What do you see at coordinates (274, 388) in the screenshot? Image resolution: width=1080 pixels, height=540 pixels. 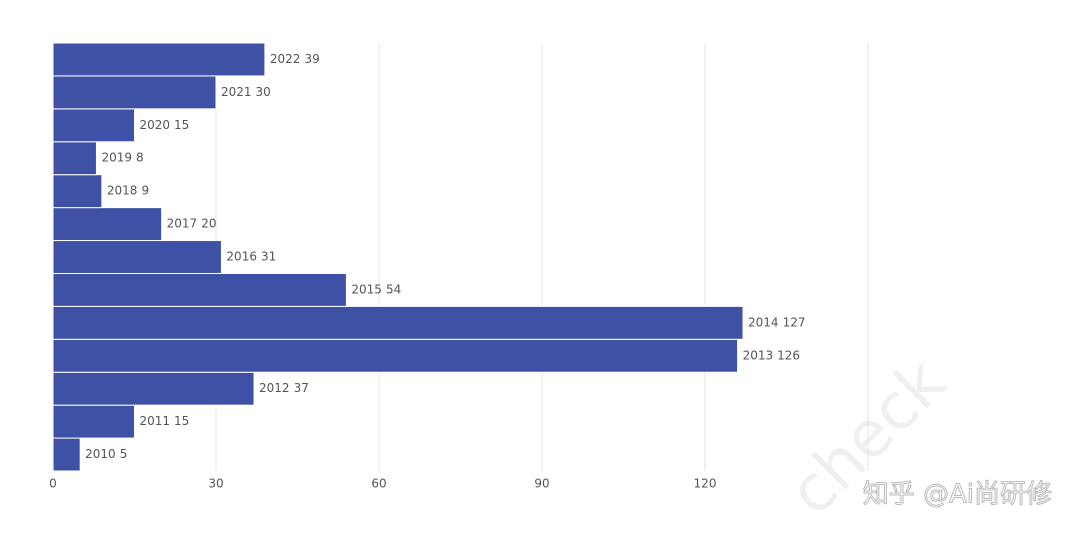 I see `bar-category-label: 2012` at bounding box center [274, 388].